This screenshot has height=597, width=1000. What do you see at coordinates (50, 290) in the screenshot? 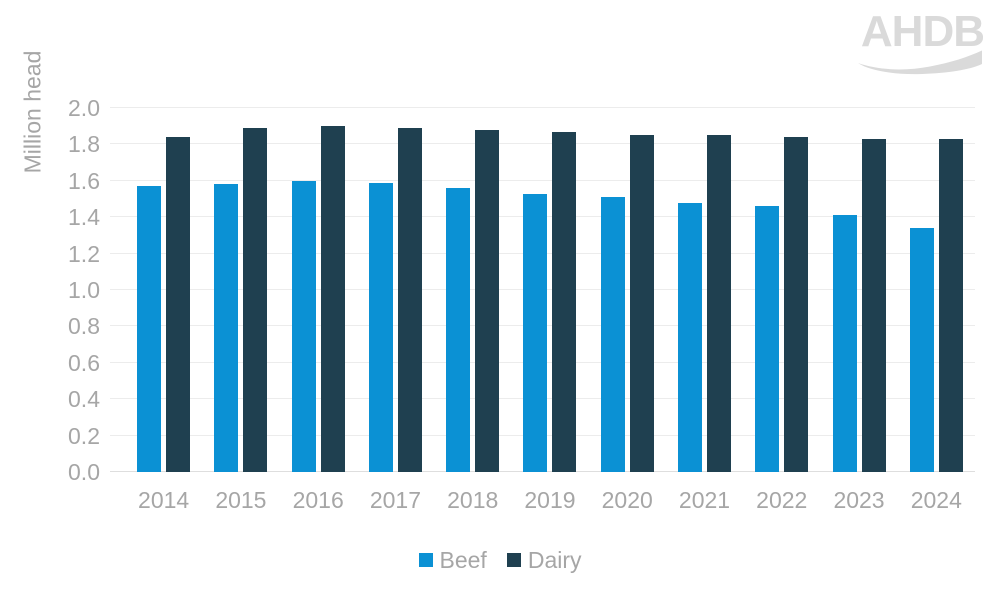
I see `y-axis-tick-labels: 0.0 0.2 0.4 0.6 0.8 1.0 1.2 1.4 1.6 1.8 2.0` at bounding box center [50, 290].